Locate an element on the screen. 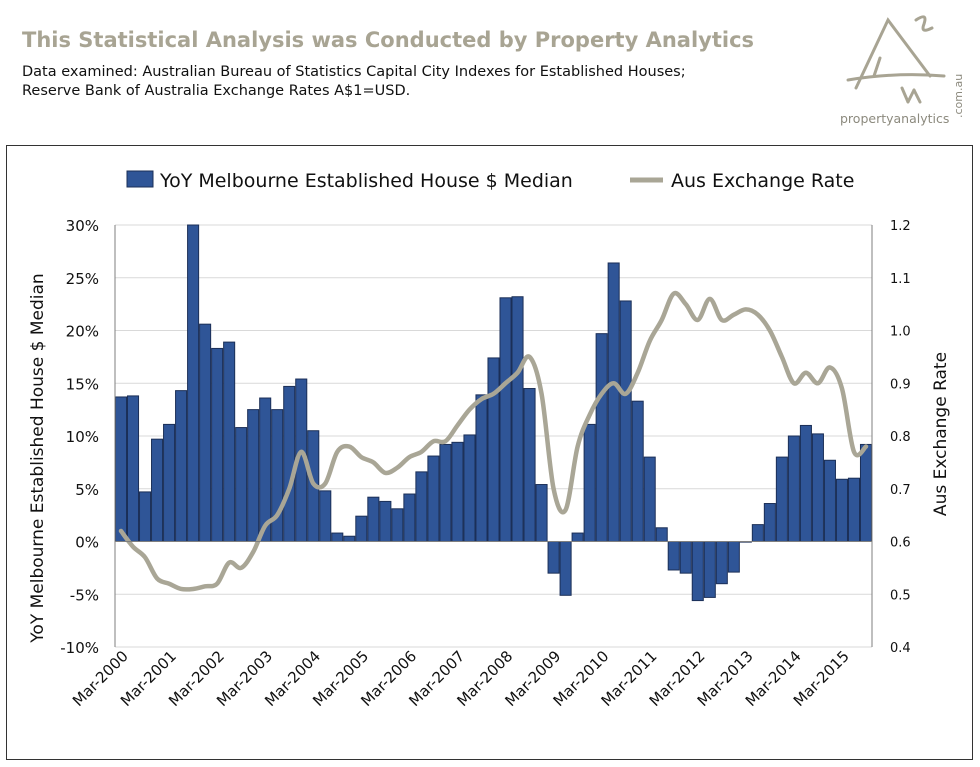 This screenshot has height=767, width=980. y-tick-label-left: 10% is located at coordinates (82, 437).